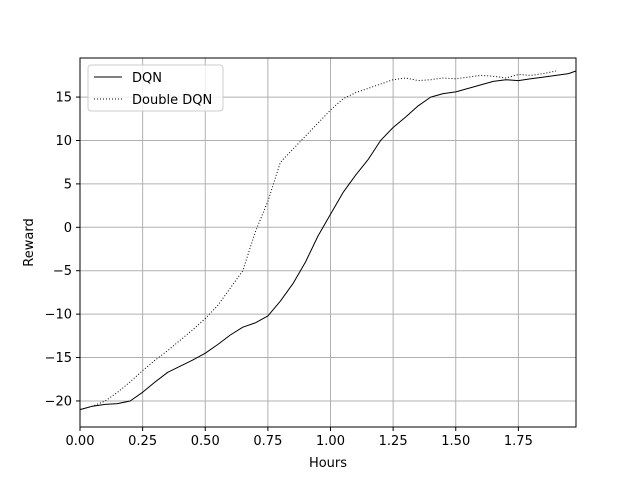 This screenshot has height=480, width=640. What do you see at coordinates (58, 401) in the screenshot?
I see `y-tick-label: −20` at bounding box center [58, 401].